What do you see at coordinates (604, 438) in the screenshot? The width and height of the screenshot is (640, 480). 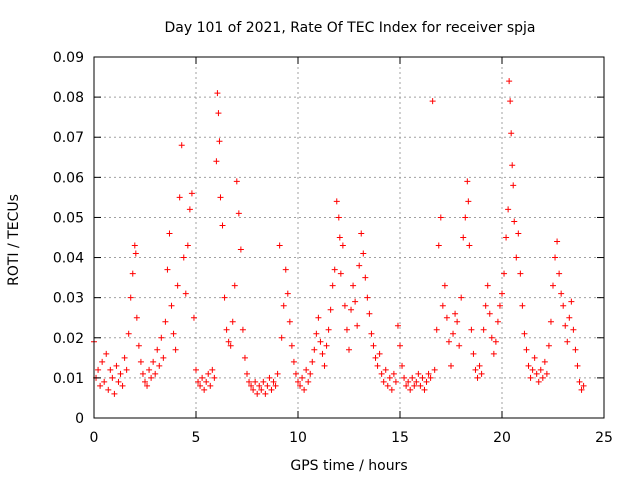 I see `x-tick-label: 25` at bounding box center [604, 438].